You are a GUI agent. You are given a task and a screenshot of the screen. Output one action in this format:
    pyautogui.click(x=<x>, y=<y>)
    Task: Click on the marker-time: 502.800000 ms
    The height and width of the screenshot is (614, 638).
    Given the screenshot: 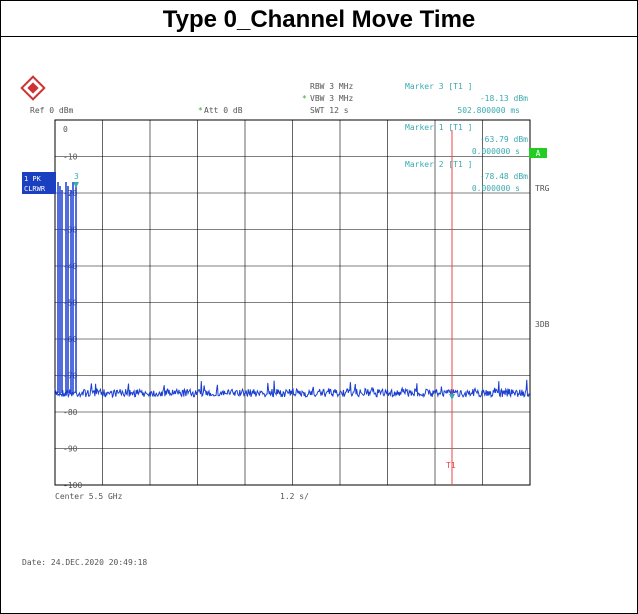 What is the action you would take?
    pyautogui.click(x=488, y=110)
    